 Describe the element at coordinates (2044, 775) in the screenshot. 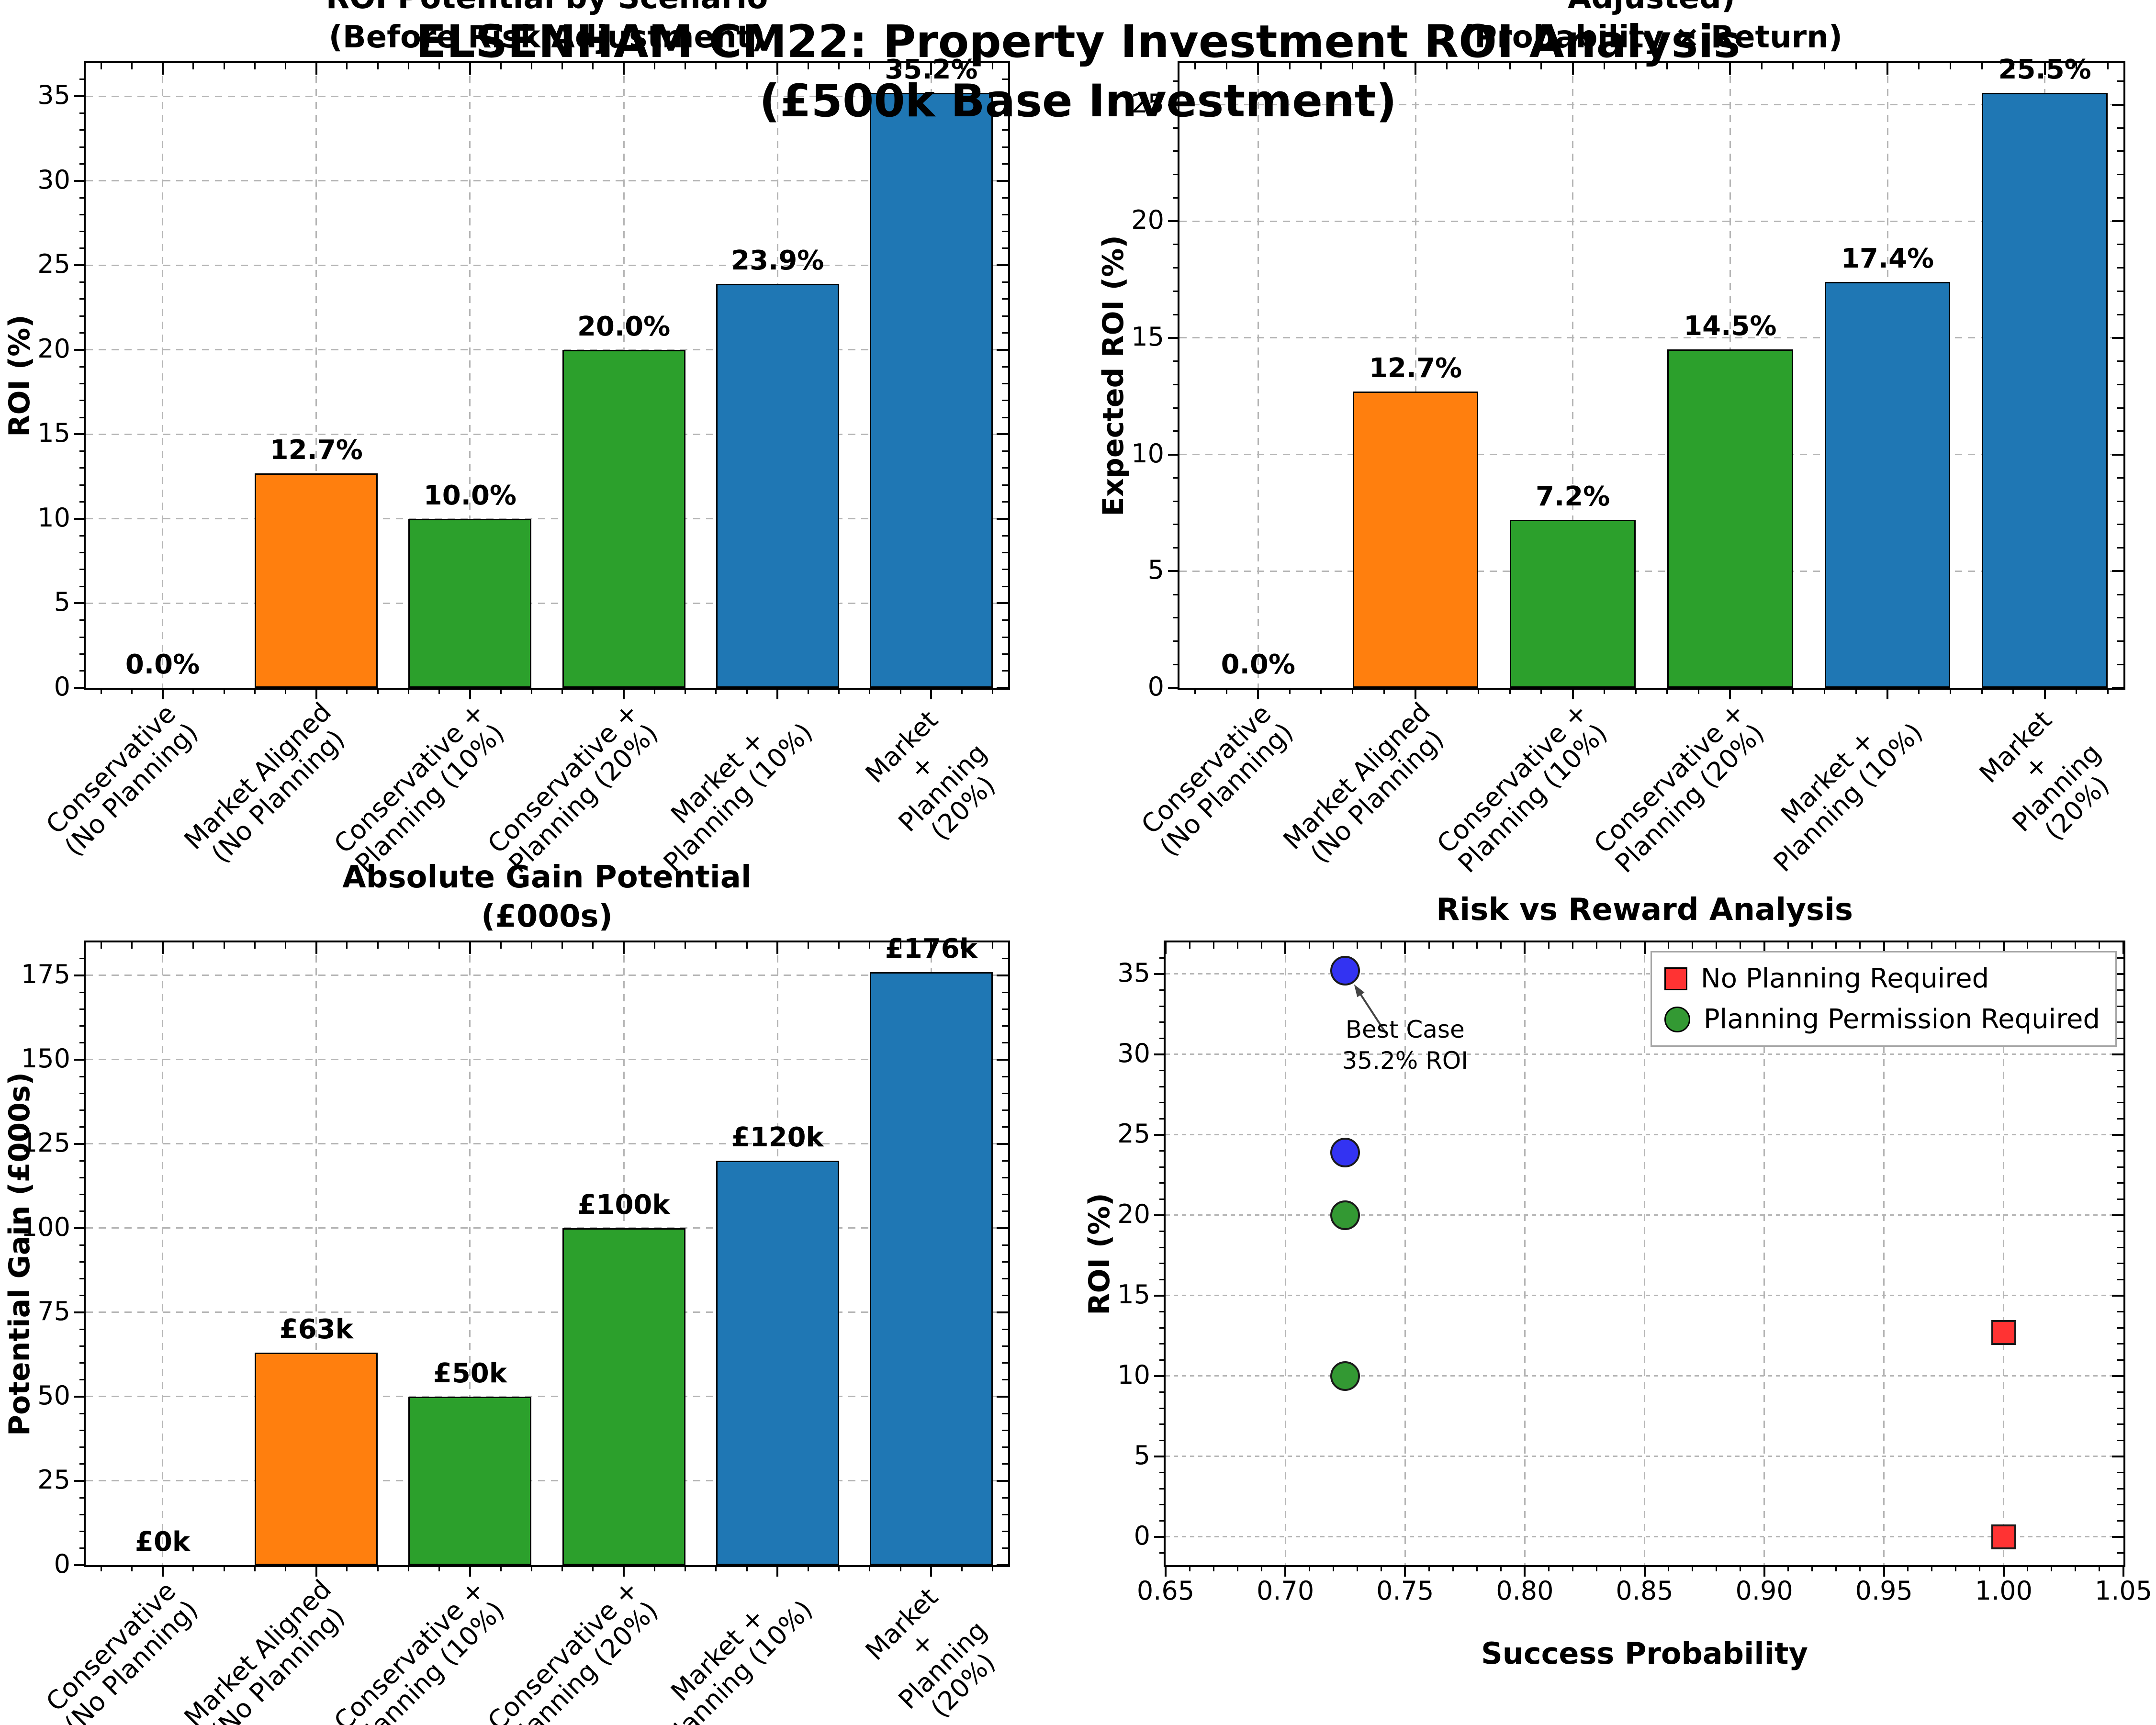

I see `x-tick-label: Market + Planning (20%)` at that location.